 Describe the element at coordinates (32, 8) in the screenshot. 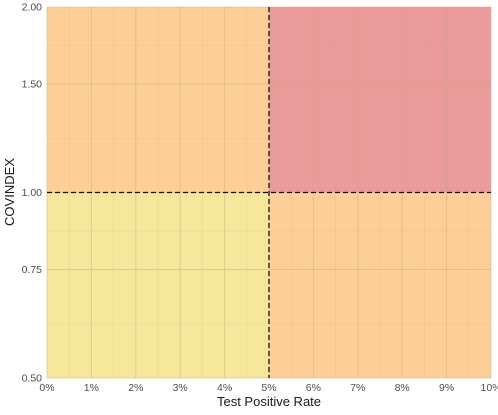

I see `y-tick-label: 2.00` at that location.